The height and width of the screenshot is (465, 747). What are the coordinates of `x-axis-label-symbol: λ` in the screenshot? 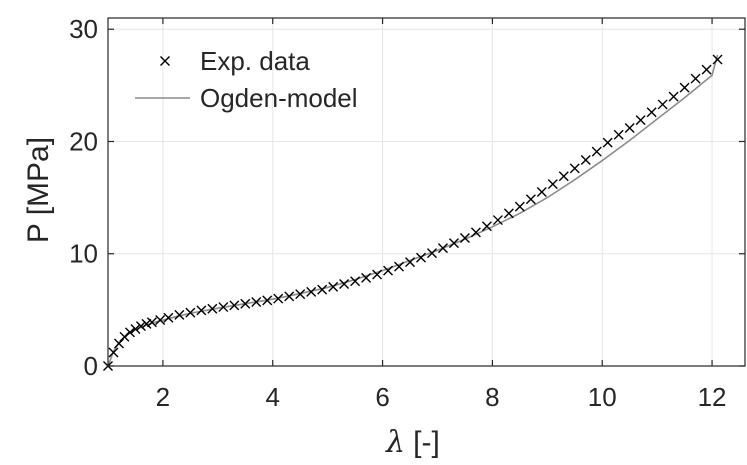 It's located at (395, 442).